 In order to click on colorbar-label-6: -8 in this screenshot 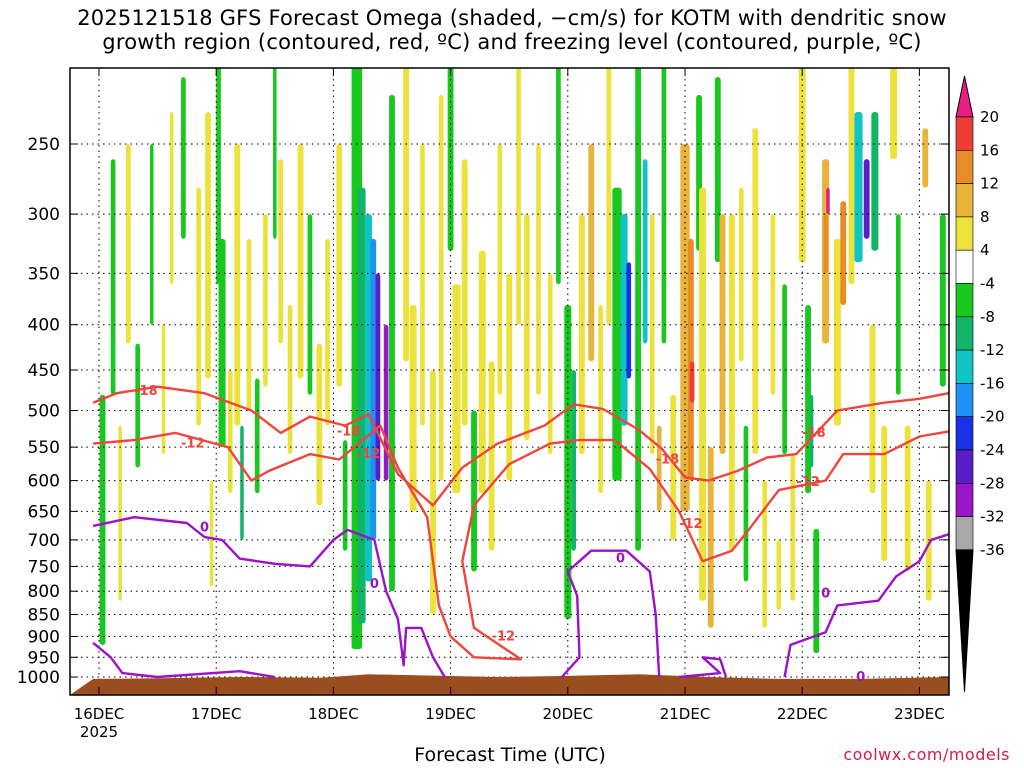, I will do `click(987, 317)`.